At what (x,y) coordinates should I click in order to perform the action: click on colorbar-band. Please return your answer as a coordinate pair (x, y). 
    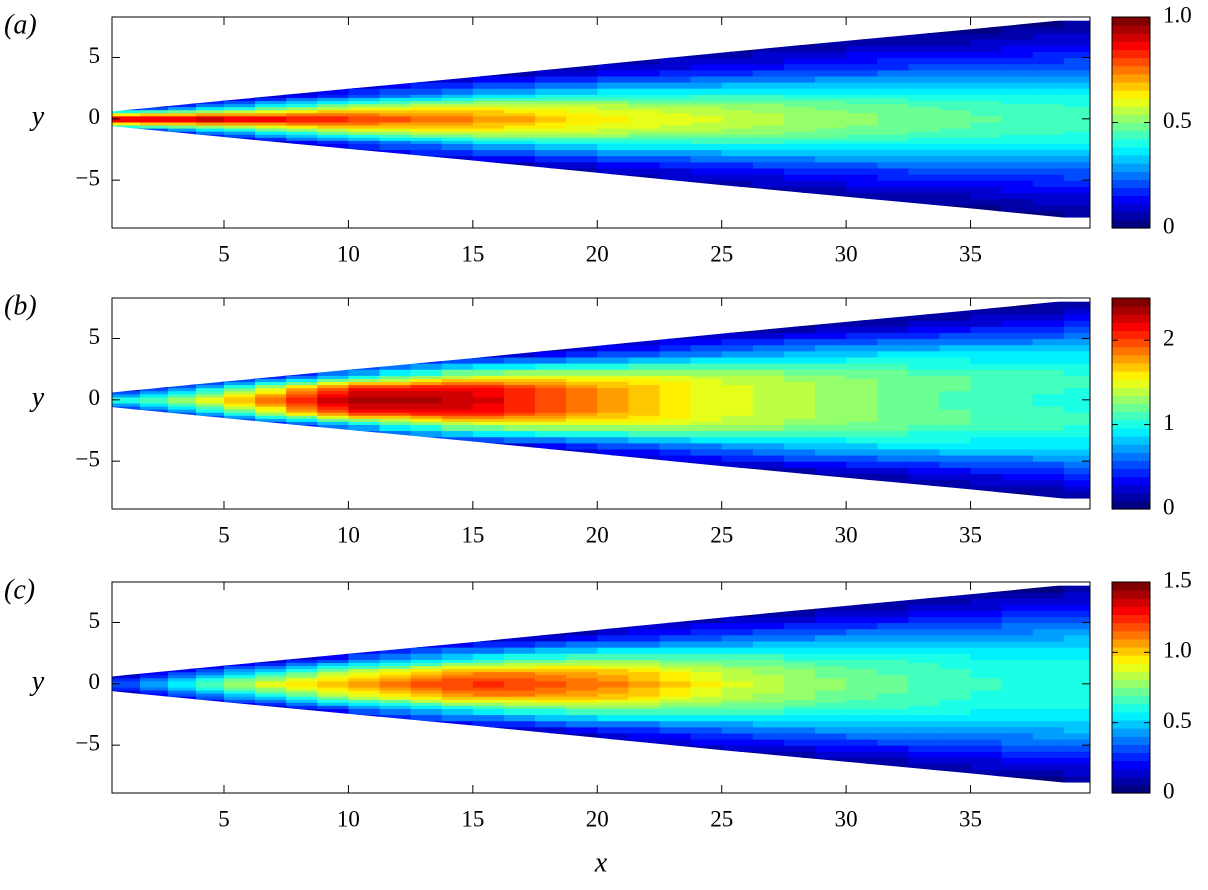
    Looking at the image, I should click on (1131, 586).